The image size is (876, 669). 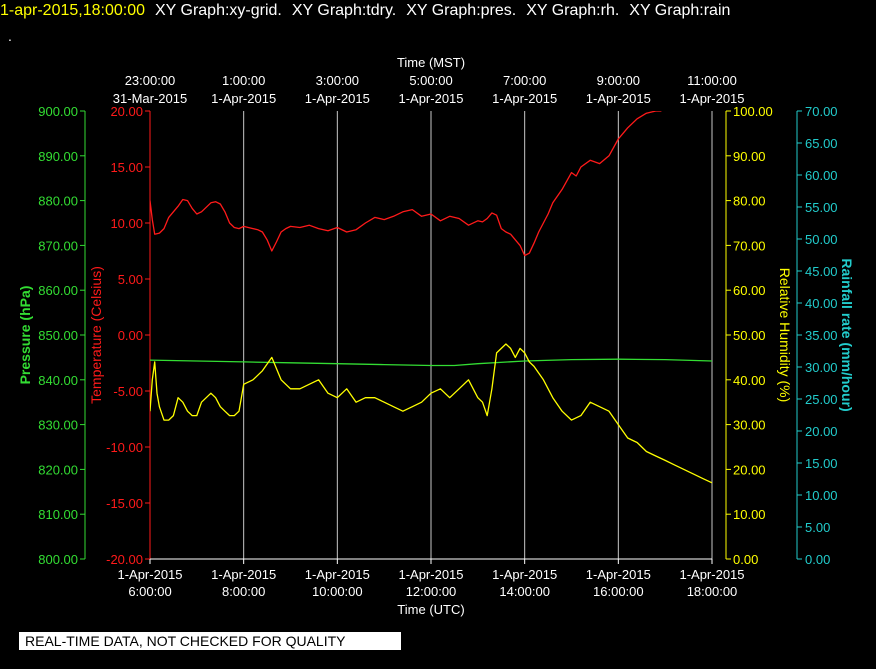 What do you see at coordinates (243, 98) in the screenshot?
I see `top-tick-date-1: 1-Apr-2015` at bounding box center [243, 98].